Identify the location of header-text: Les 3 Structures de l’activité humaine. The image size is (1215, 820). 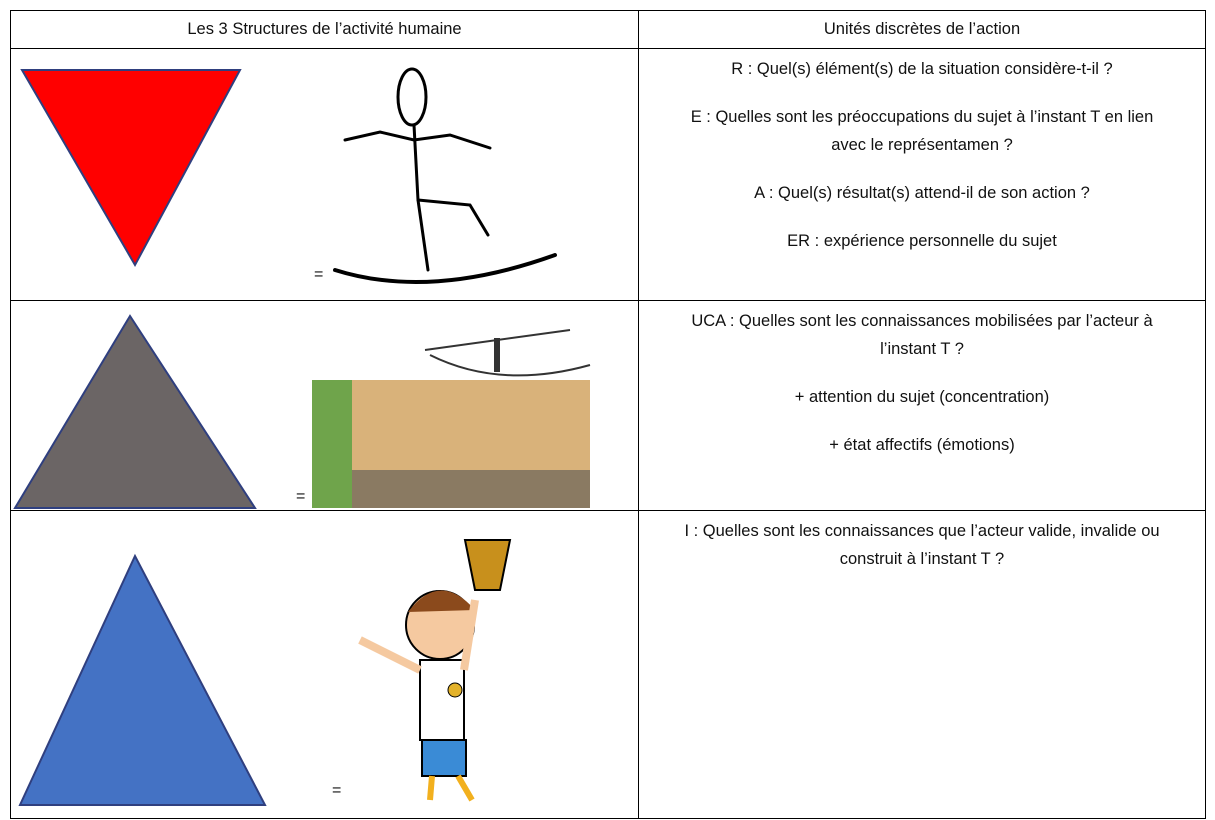
(324, 29).